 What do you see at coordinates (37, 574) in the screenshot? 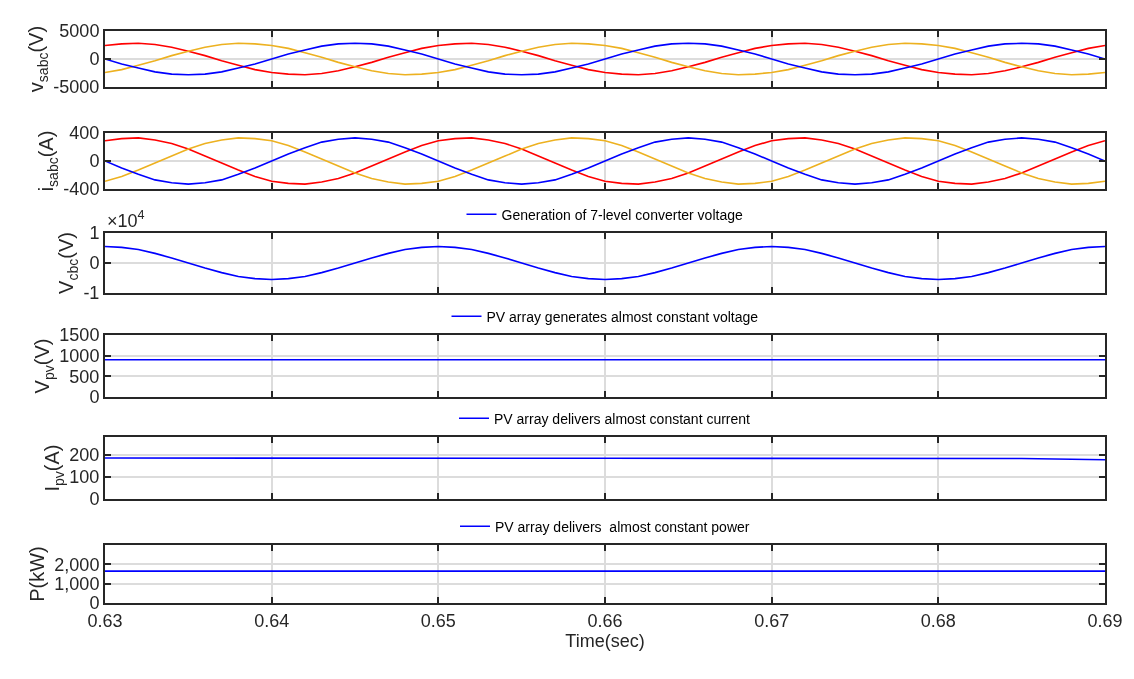
I see `y-axis-title: P(kW)` at bounding box center [37, 574].